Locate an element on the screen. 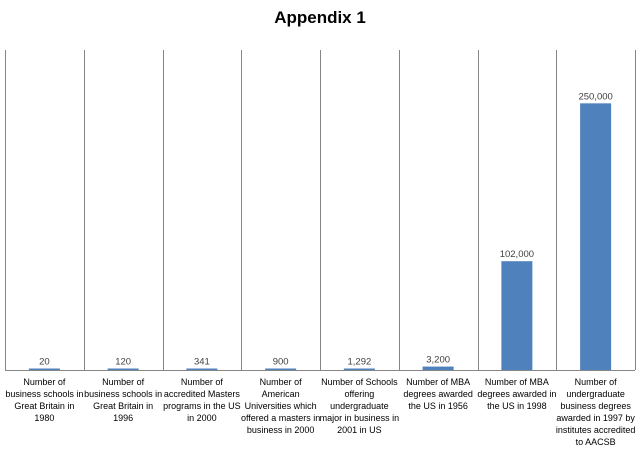 This screenshot has height=462, width=640. data-label: 20 is located at coordinates (44, 362).